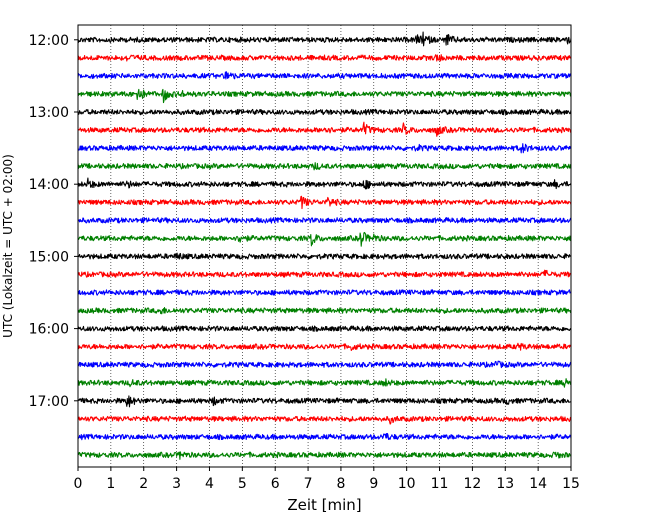 The width and height of the screenshot is (650, 520). What do you see at coordinates (340, 484) in the screenshot?
I see `x-tick-label: 8` at bounding box center [340, 484].